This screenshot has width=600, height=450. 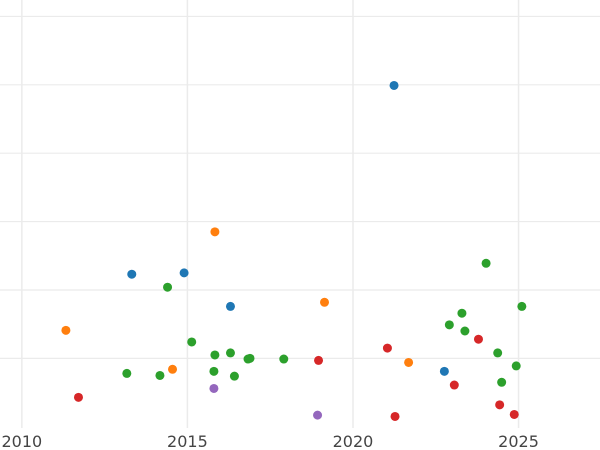 What do you see at coordinates (21, 441) in the screenshot?
I see `x-tick-label: 2010` at bounding box center [21, 441].